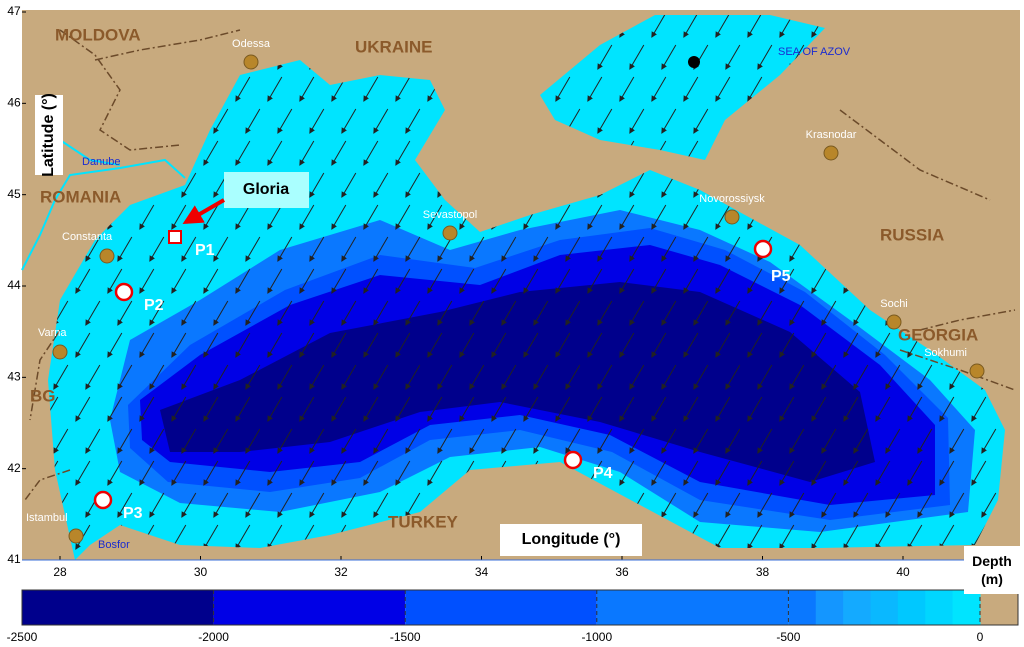 The height and width of the screenshot is (647, 1024). What do you see at coordinates (814, 52) in the screenshot?
I see `sea-label: SEA OF AZOV` at bounding box center [814, 52].